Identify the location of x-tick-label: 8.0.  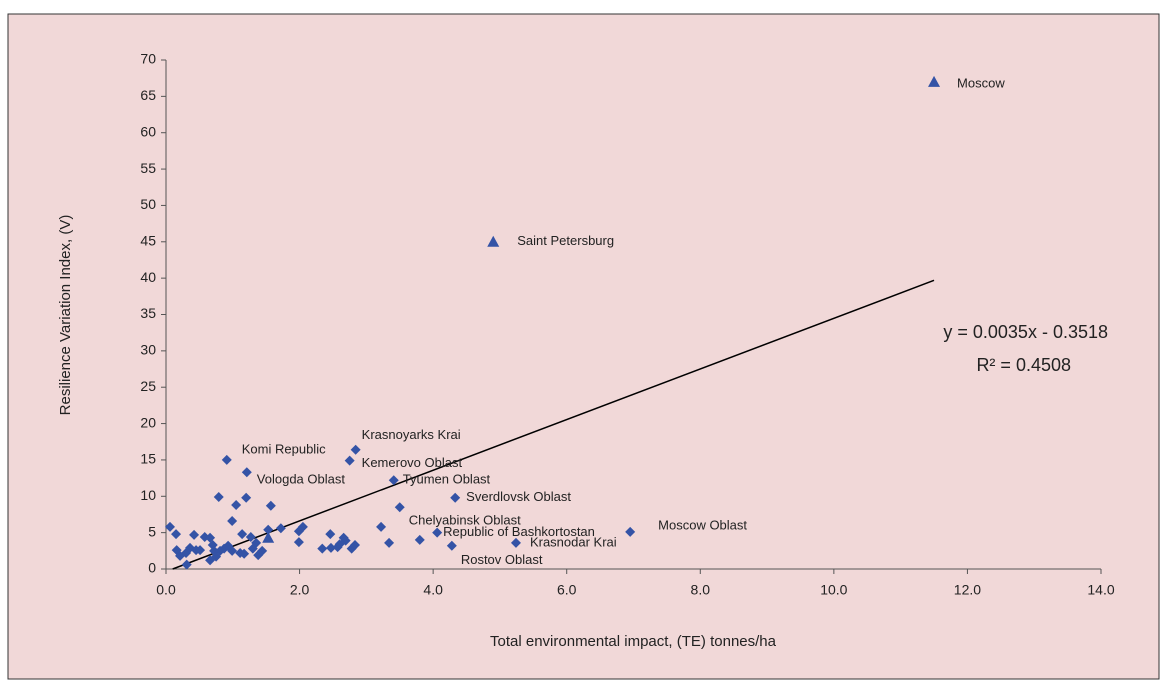
(701, 590).